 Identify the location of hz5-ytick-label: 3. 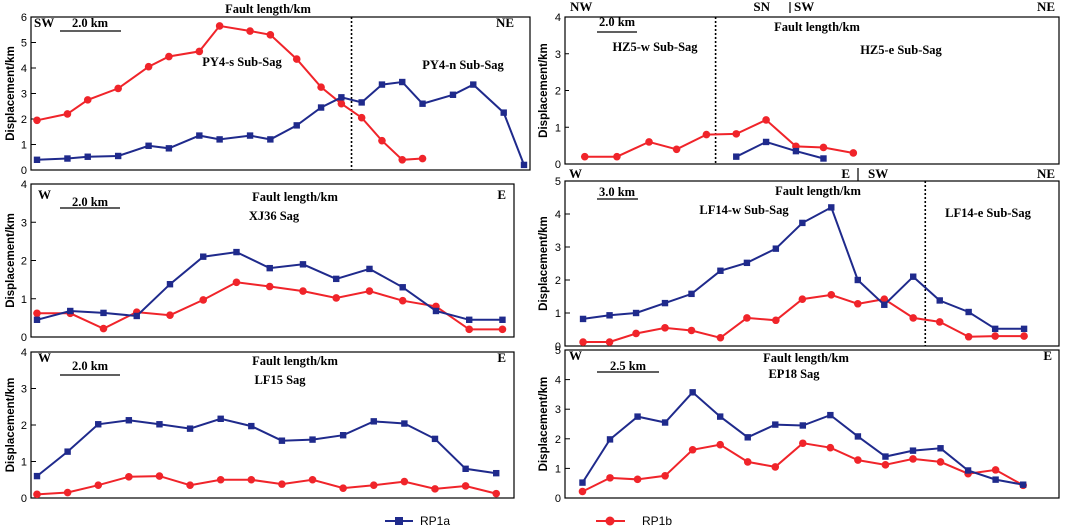
(558, 55).